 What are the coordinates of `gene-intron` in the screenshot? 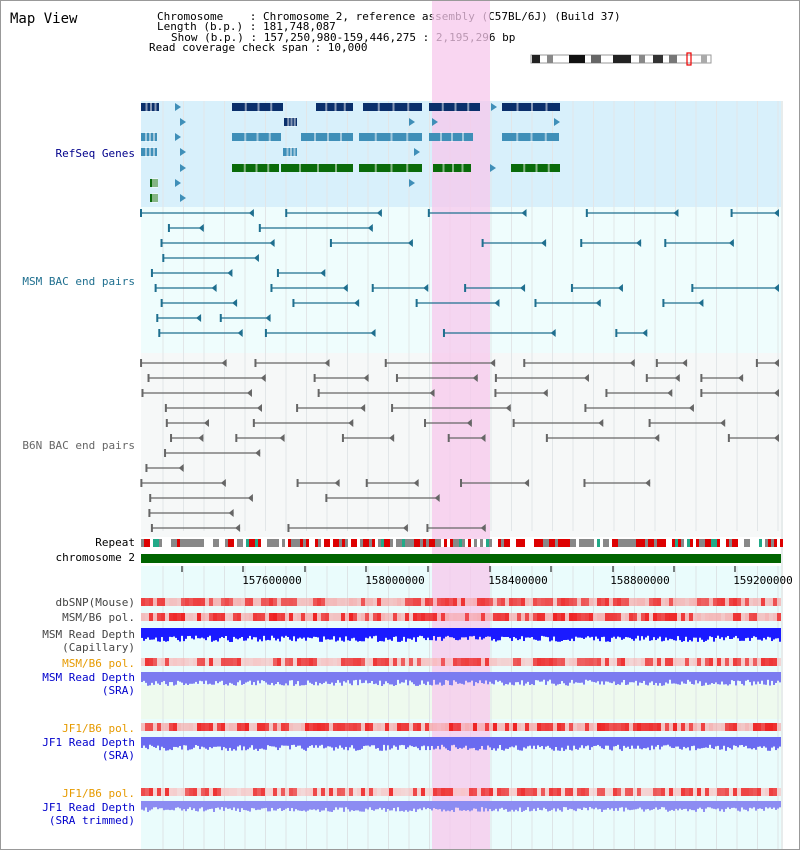 It's located at (378, 107).